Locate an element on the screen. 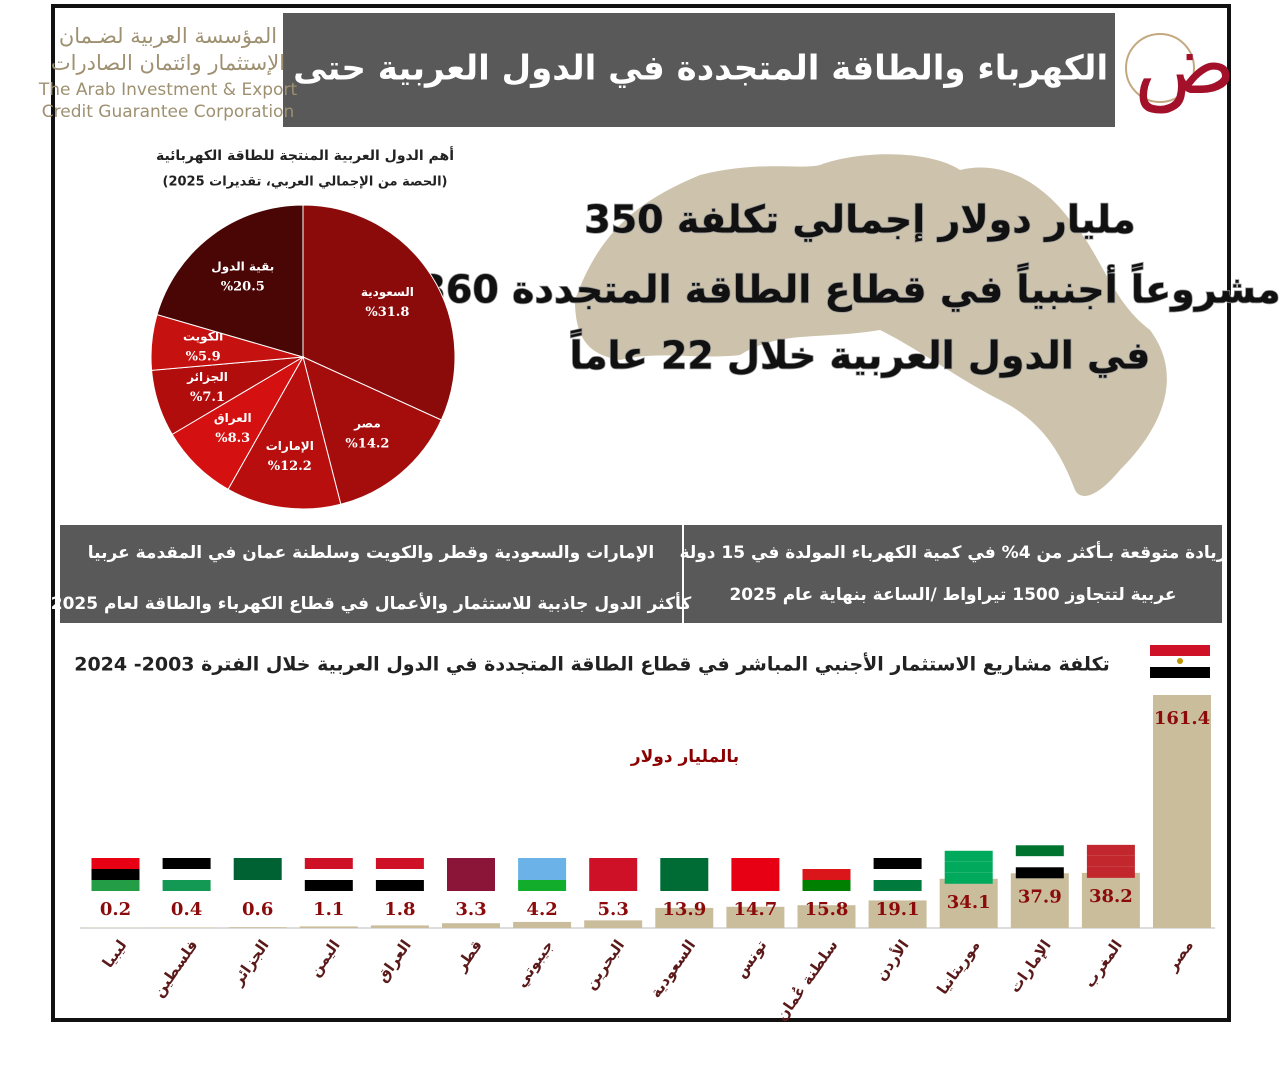  headline: في الدول العربية خلال 22 عاماً is located at coordinates (860, 353).